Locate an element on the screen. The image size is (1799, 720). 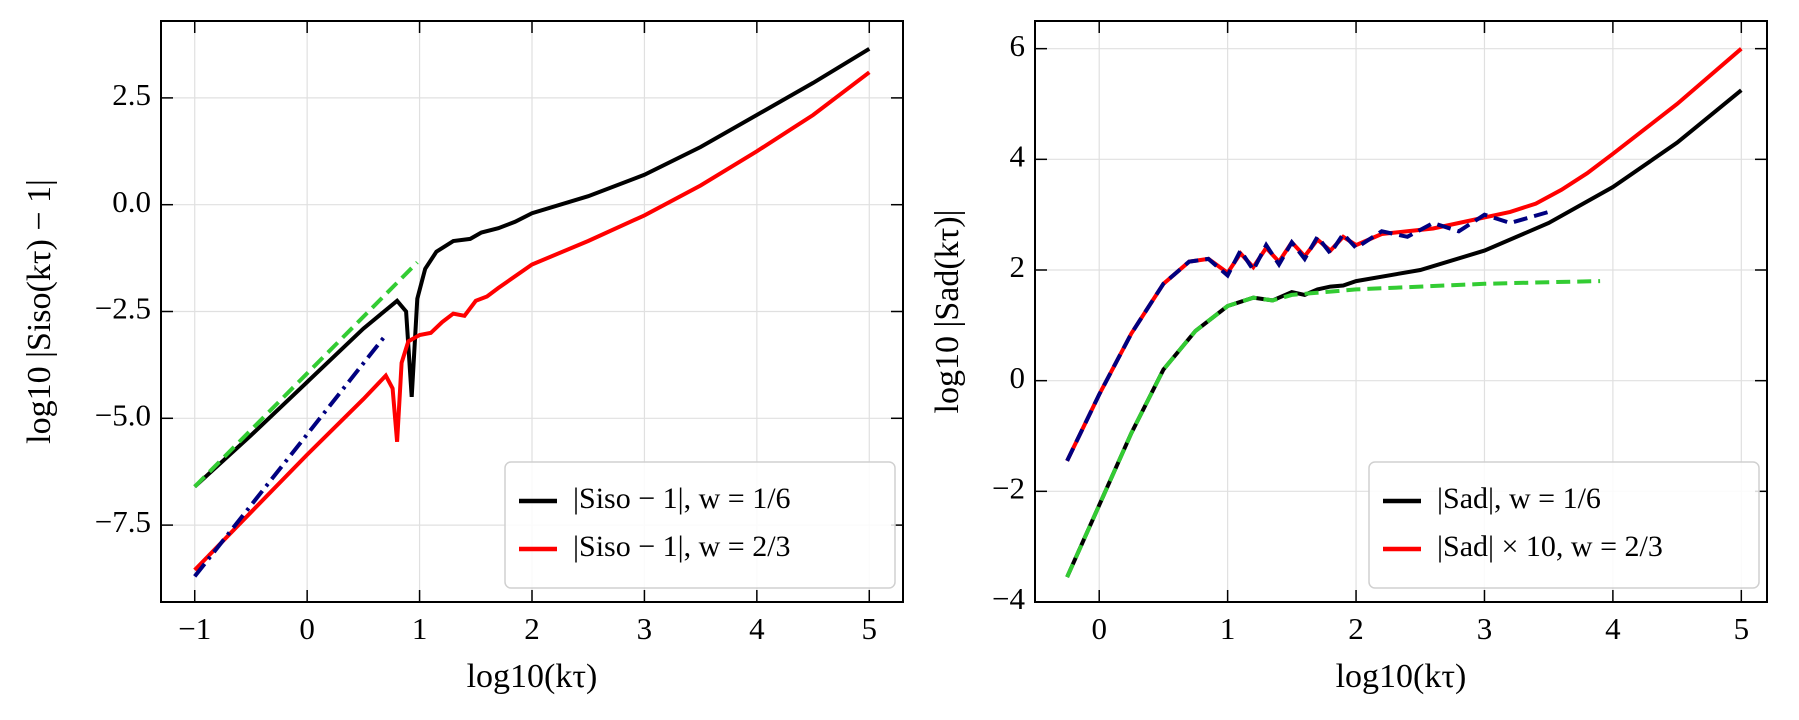
y-tick-label: −7.5 is located at coordinates (123, 521).